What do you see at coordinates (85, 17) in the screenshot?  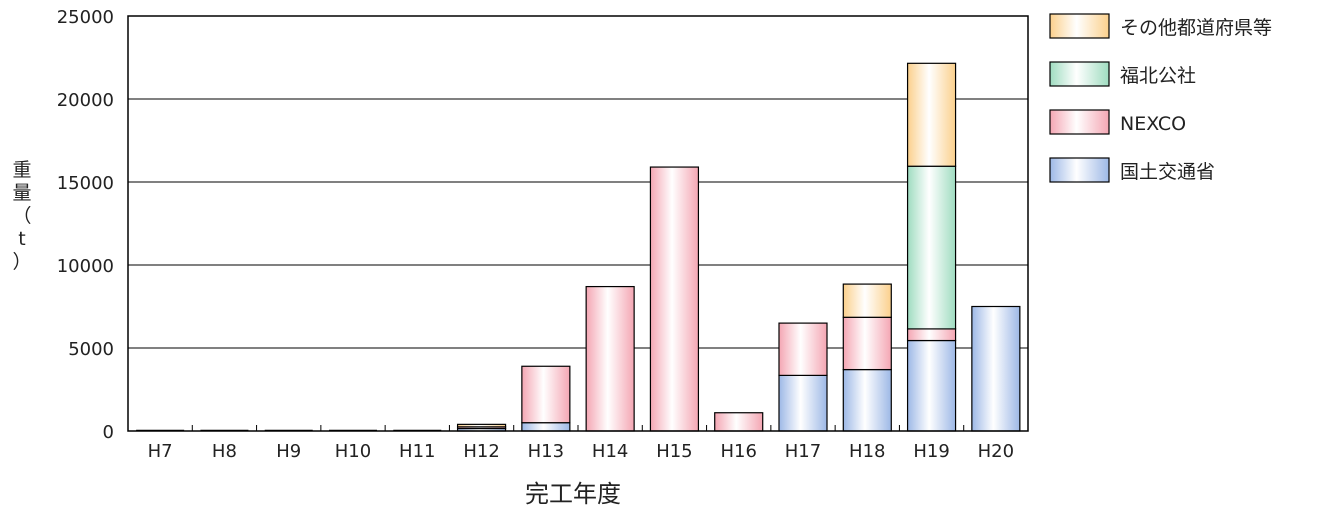 I see `y-tick-label: 25000` at bounding box center [85, 17].